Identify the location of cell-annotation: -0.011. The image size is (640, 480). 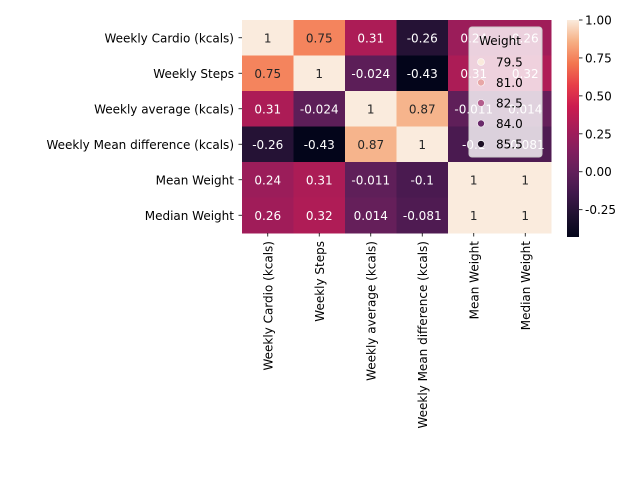
(370, 180).